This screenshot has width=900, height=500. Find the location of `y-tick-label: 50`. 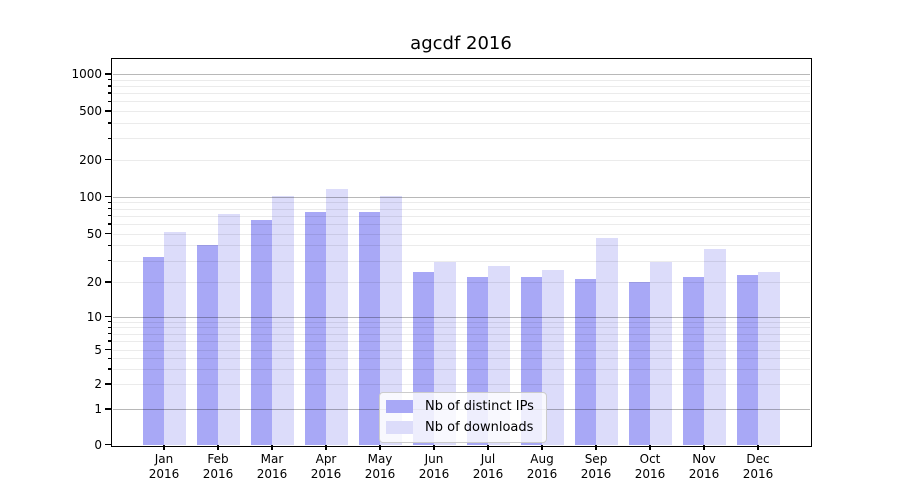

y-tick-label: 50 is located at coordinates (94, 233).